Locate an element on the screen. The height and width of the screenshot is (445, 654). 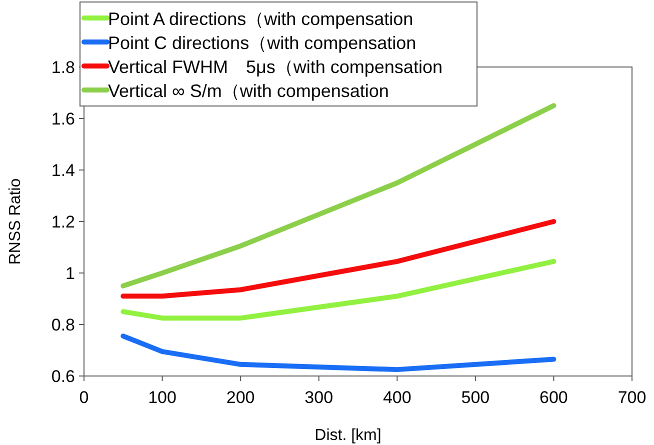
legend-label: Vertical ∞ S/m（with compensation is located at coordinates (248, 91).